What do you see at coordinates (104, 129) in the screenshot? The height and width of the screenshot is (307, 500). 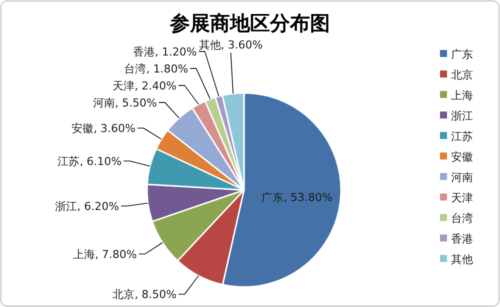 I see `data-label: 安徽, 3.60%` at bounding box center [104, 129].